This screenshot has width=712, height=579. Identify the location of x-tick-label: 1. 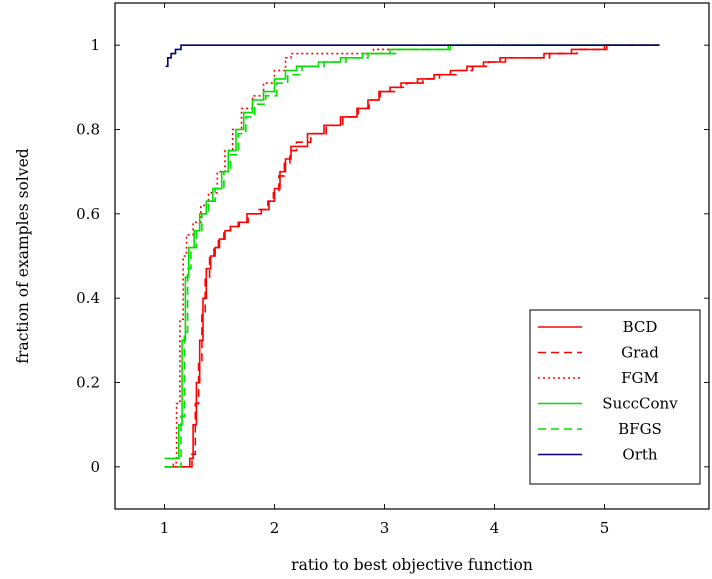
(165, 528).